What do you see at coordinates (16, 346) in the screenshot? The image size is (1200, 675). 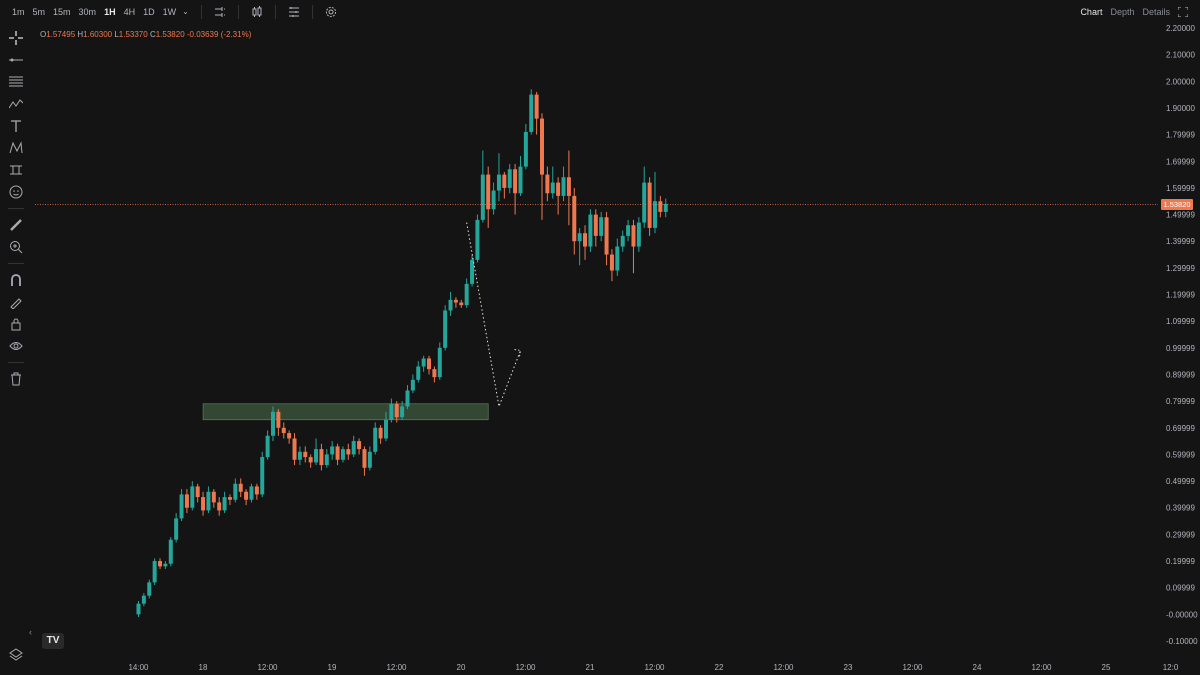 I see `eye-icon` at bounding box center [16, 346].